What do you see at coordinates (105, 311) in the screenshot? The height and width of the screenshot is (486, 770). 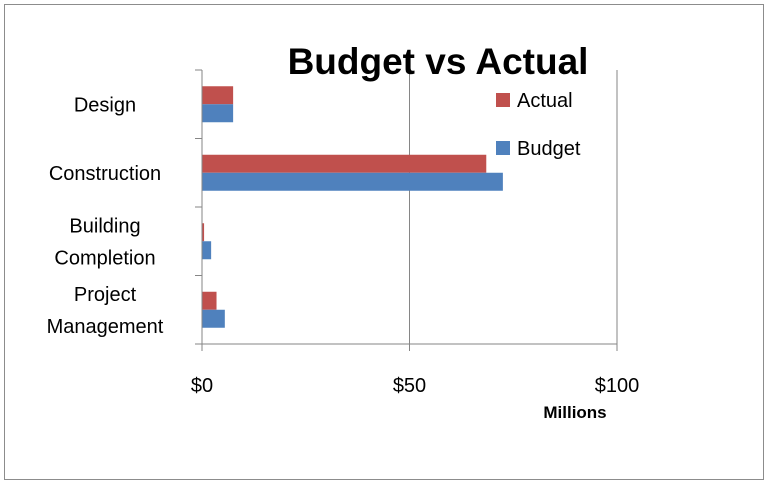 I see `category-label: Project Management` at bounding box center [105, 311].